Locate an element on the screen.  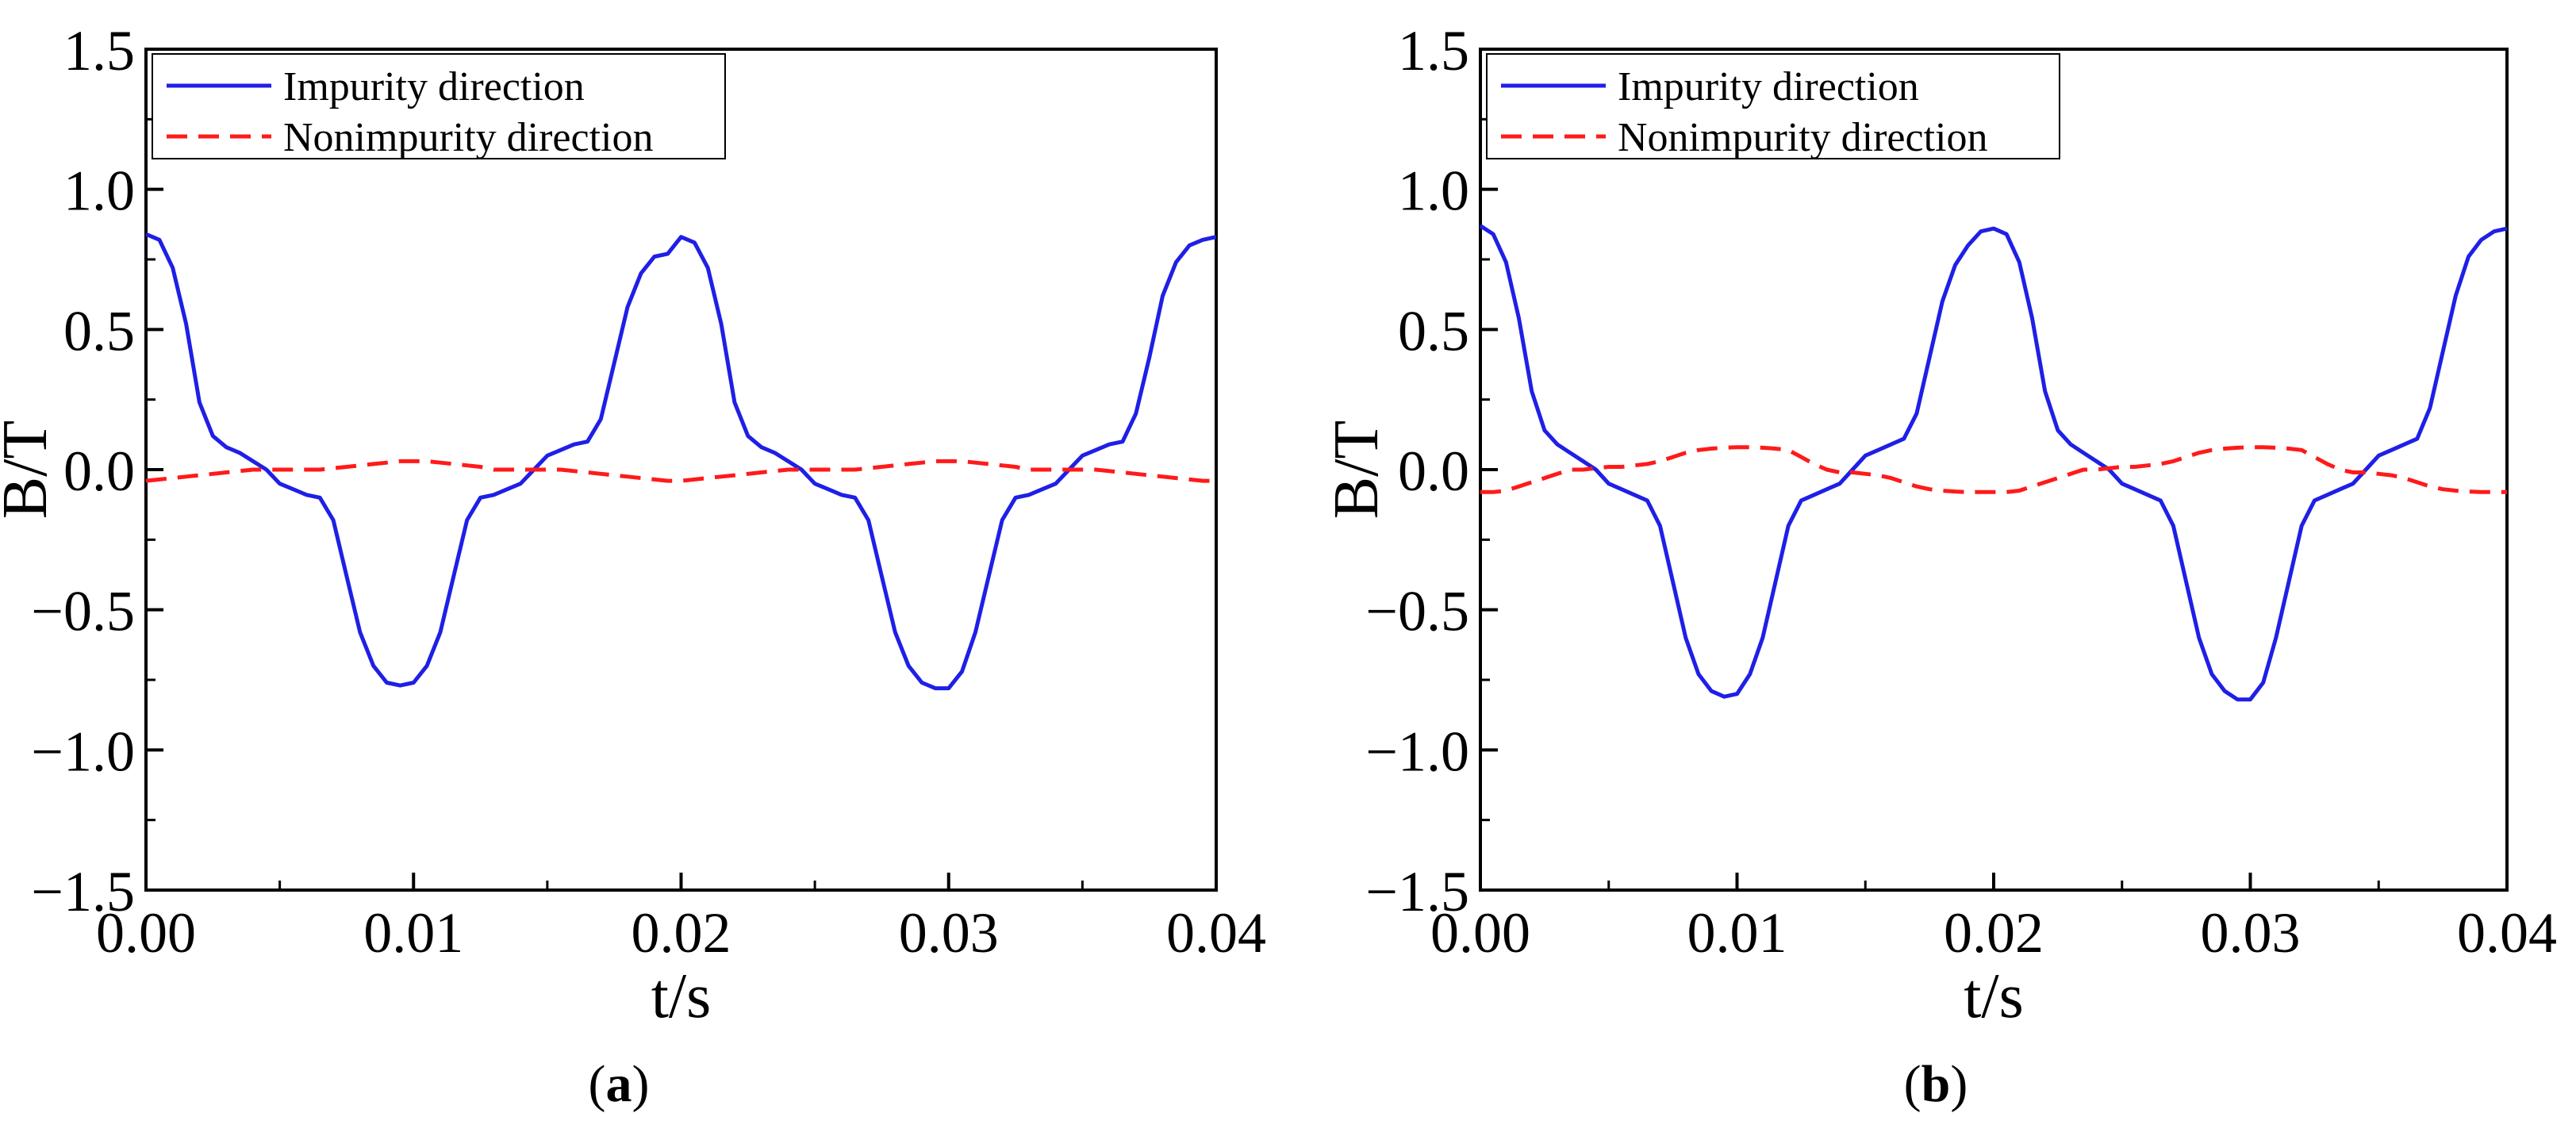
chart-a-legend-box is located at coordinates (439, 106).